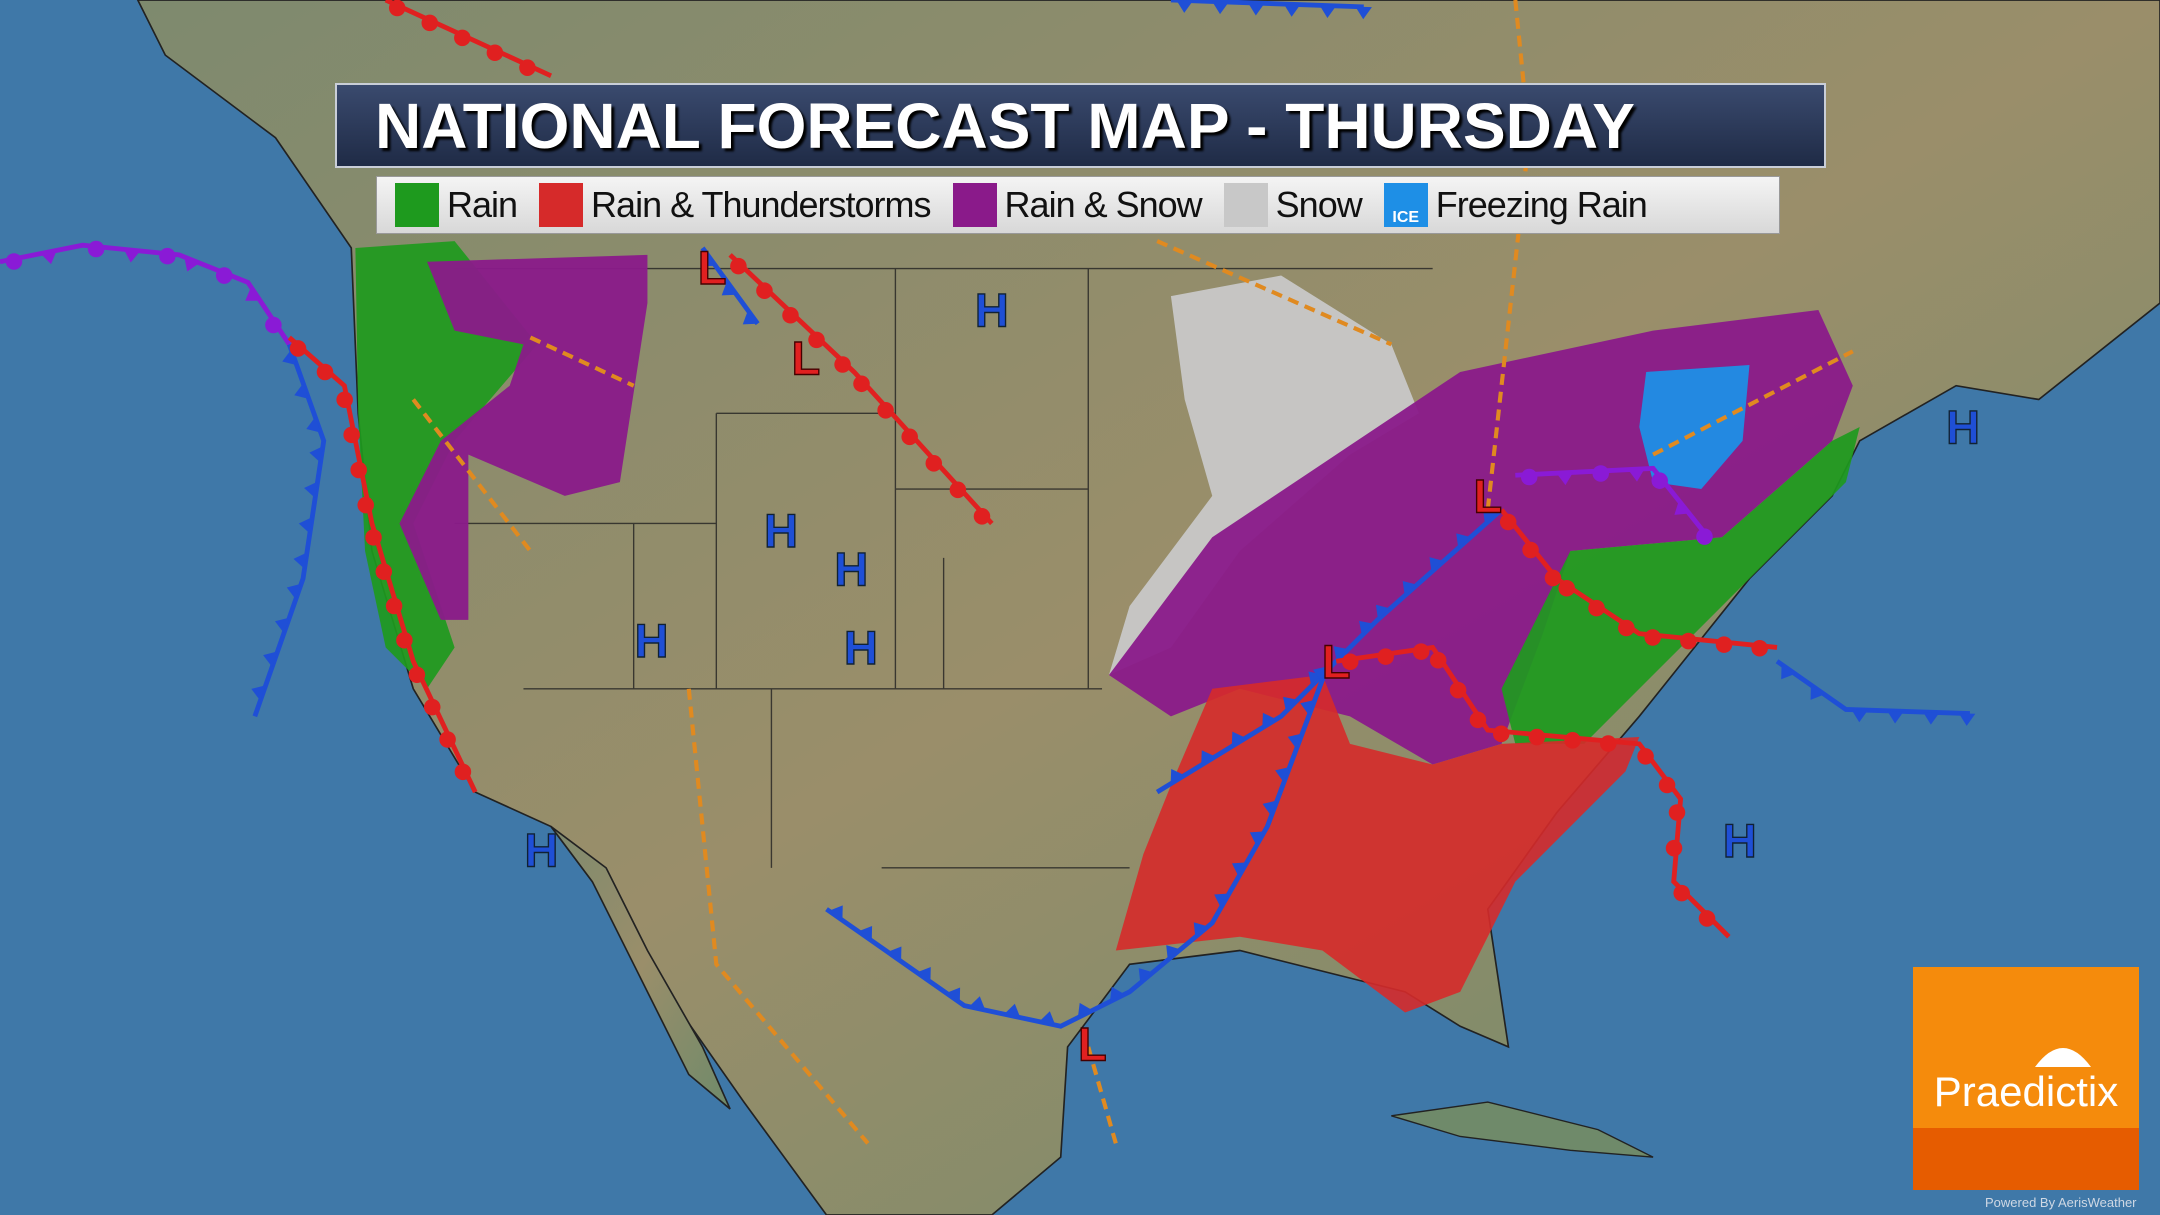 Image resolution: width=2160 pixels, height=1215 pixels. Describe the element at coordinates (1406, 217) in the screenshot. I see `ice-badge: ICE` at that location.